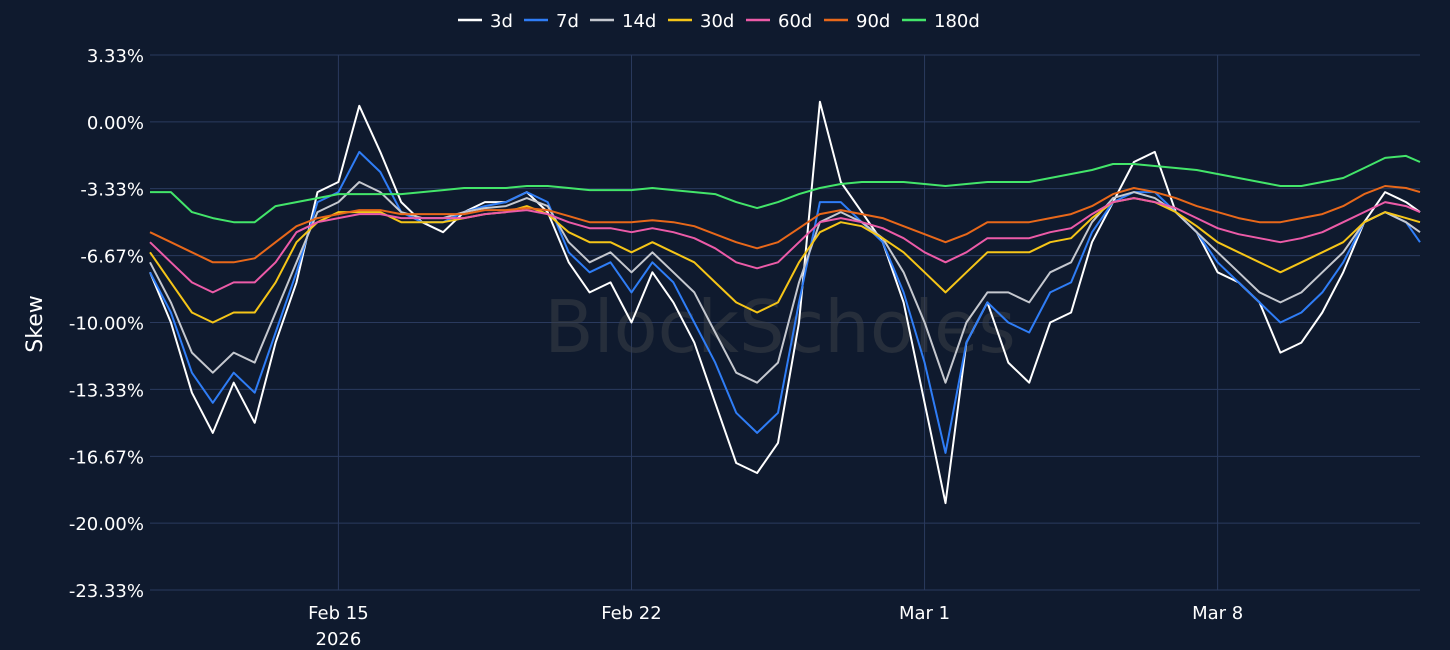 The image size is (1450, 650). I want to click on legend-label: 3d, so click(501, 21).